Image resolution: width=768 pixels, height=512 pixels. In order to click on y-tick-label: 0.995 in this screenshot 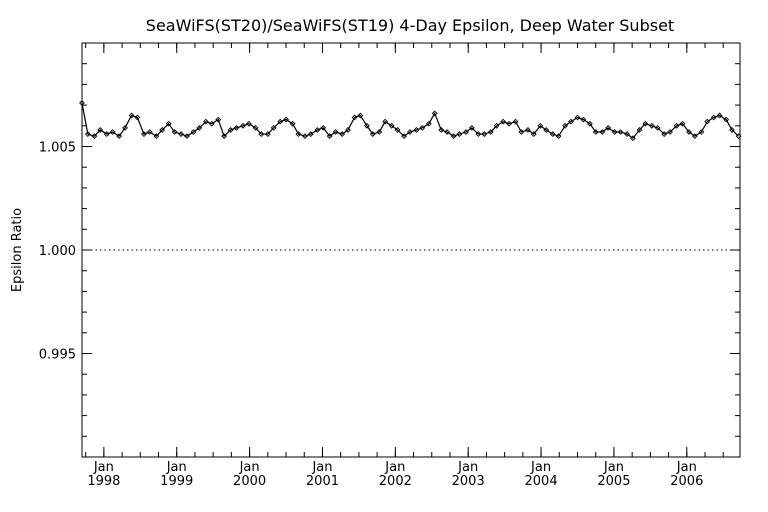, I will do `click(57, 355)`.